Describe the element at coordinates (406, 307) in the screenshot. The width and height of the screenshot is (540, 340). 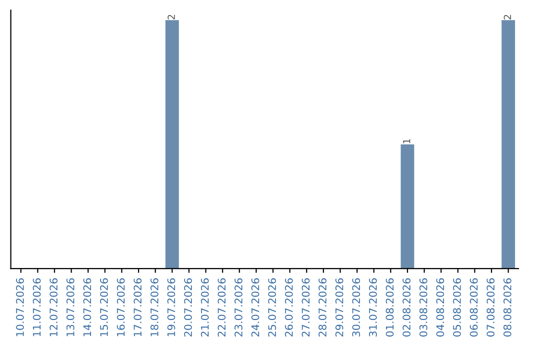
I see `x-tick-label: 02.08.2026` at that location.